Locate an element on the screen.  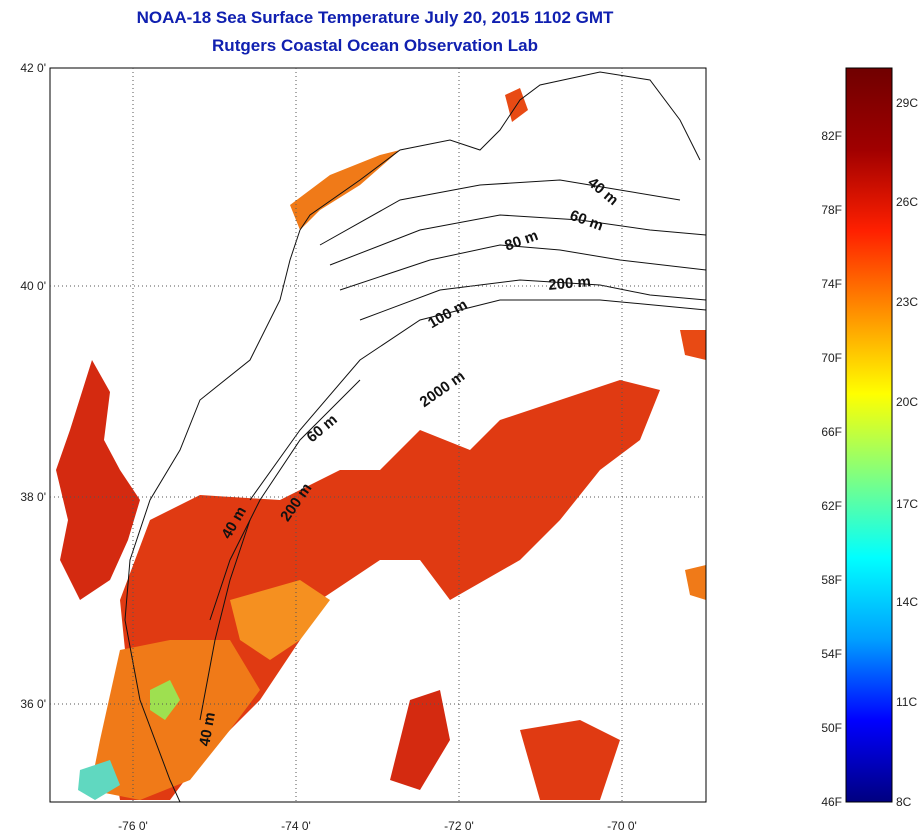
isobath-south is located at coordinates (225, 620).